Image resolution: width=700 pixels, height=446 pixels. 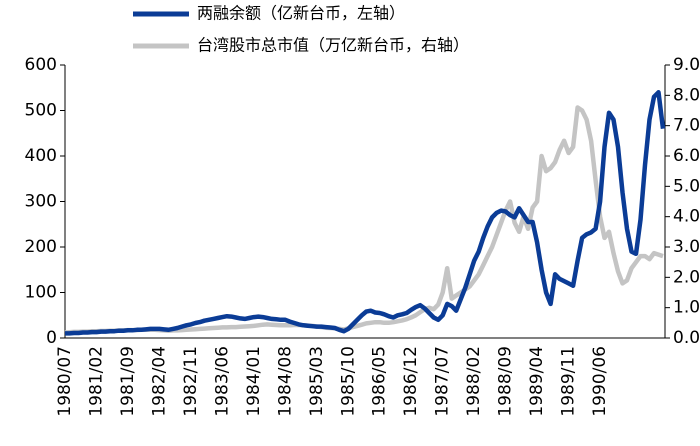 What do you see at coordinates (128, 381) in the screenshot?
I see `x-tick-label: 1981/09` at bounding box center [128, 381].